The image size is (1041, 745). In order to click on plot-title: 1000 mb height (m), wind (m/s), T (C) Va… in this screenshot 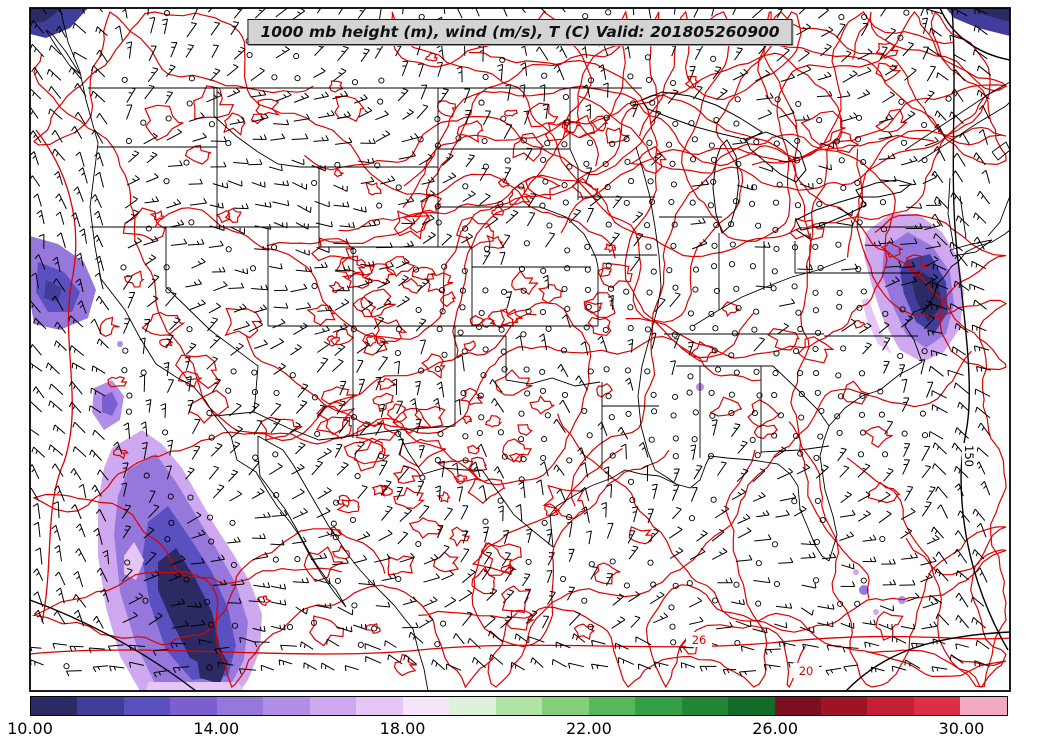, I will do `click(520, 32)`.